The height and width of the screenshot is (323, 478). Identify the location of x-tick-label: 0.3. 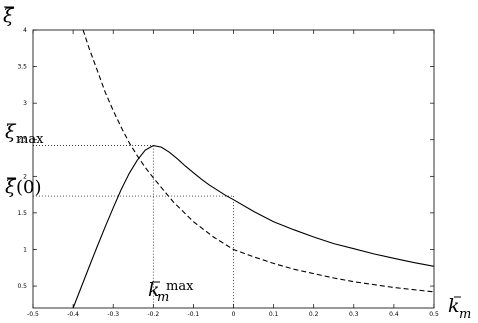
(354, 314).